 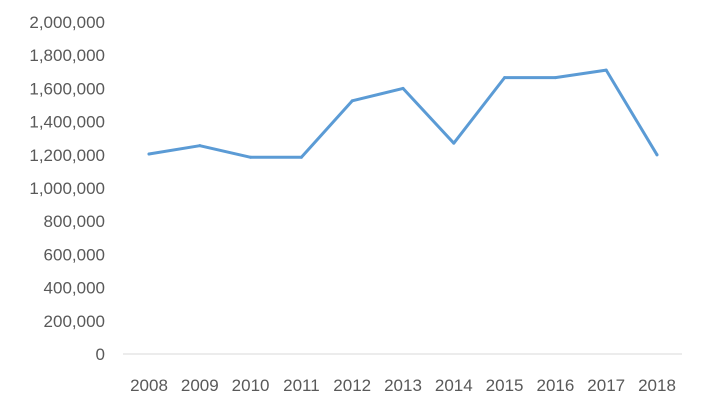 What do you see at coordinates (67, 88) in the screenshot?
I see `y-tick-label: 1,600,000` at bounding box center [67, 88].